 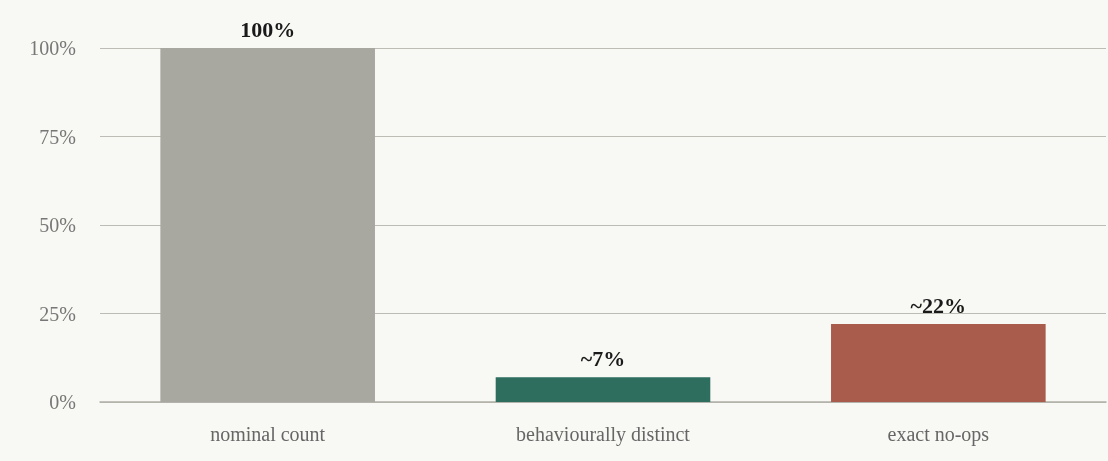 I want to click on y-tick-label: 25%, so click(x=57, y=313).